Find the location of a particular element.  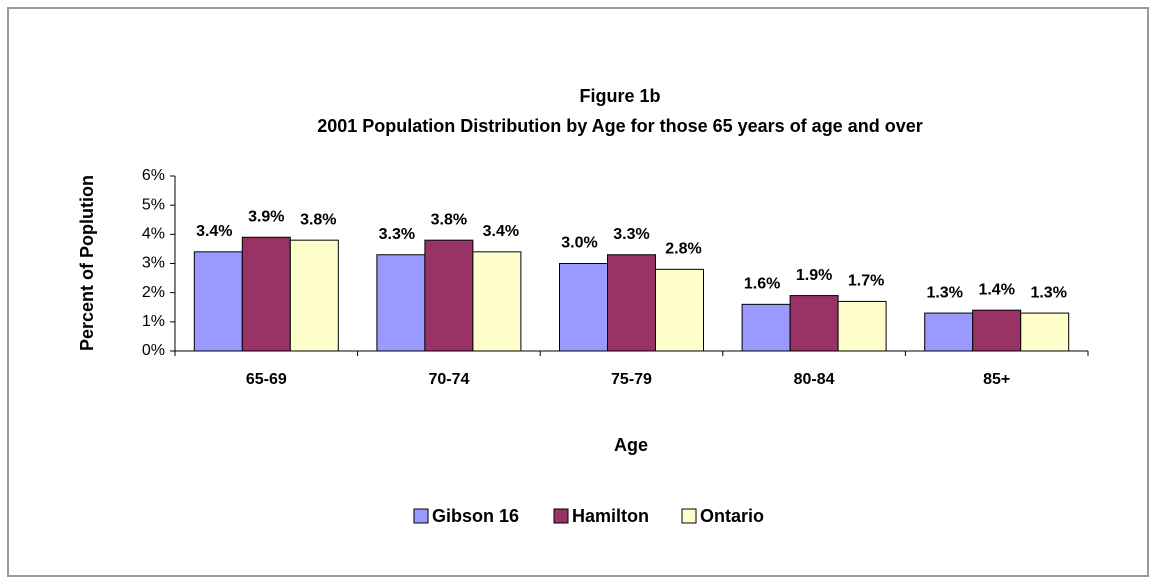

data-label: 1.7% is located at coordinates (866, 281).